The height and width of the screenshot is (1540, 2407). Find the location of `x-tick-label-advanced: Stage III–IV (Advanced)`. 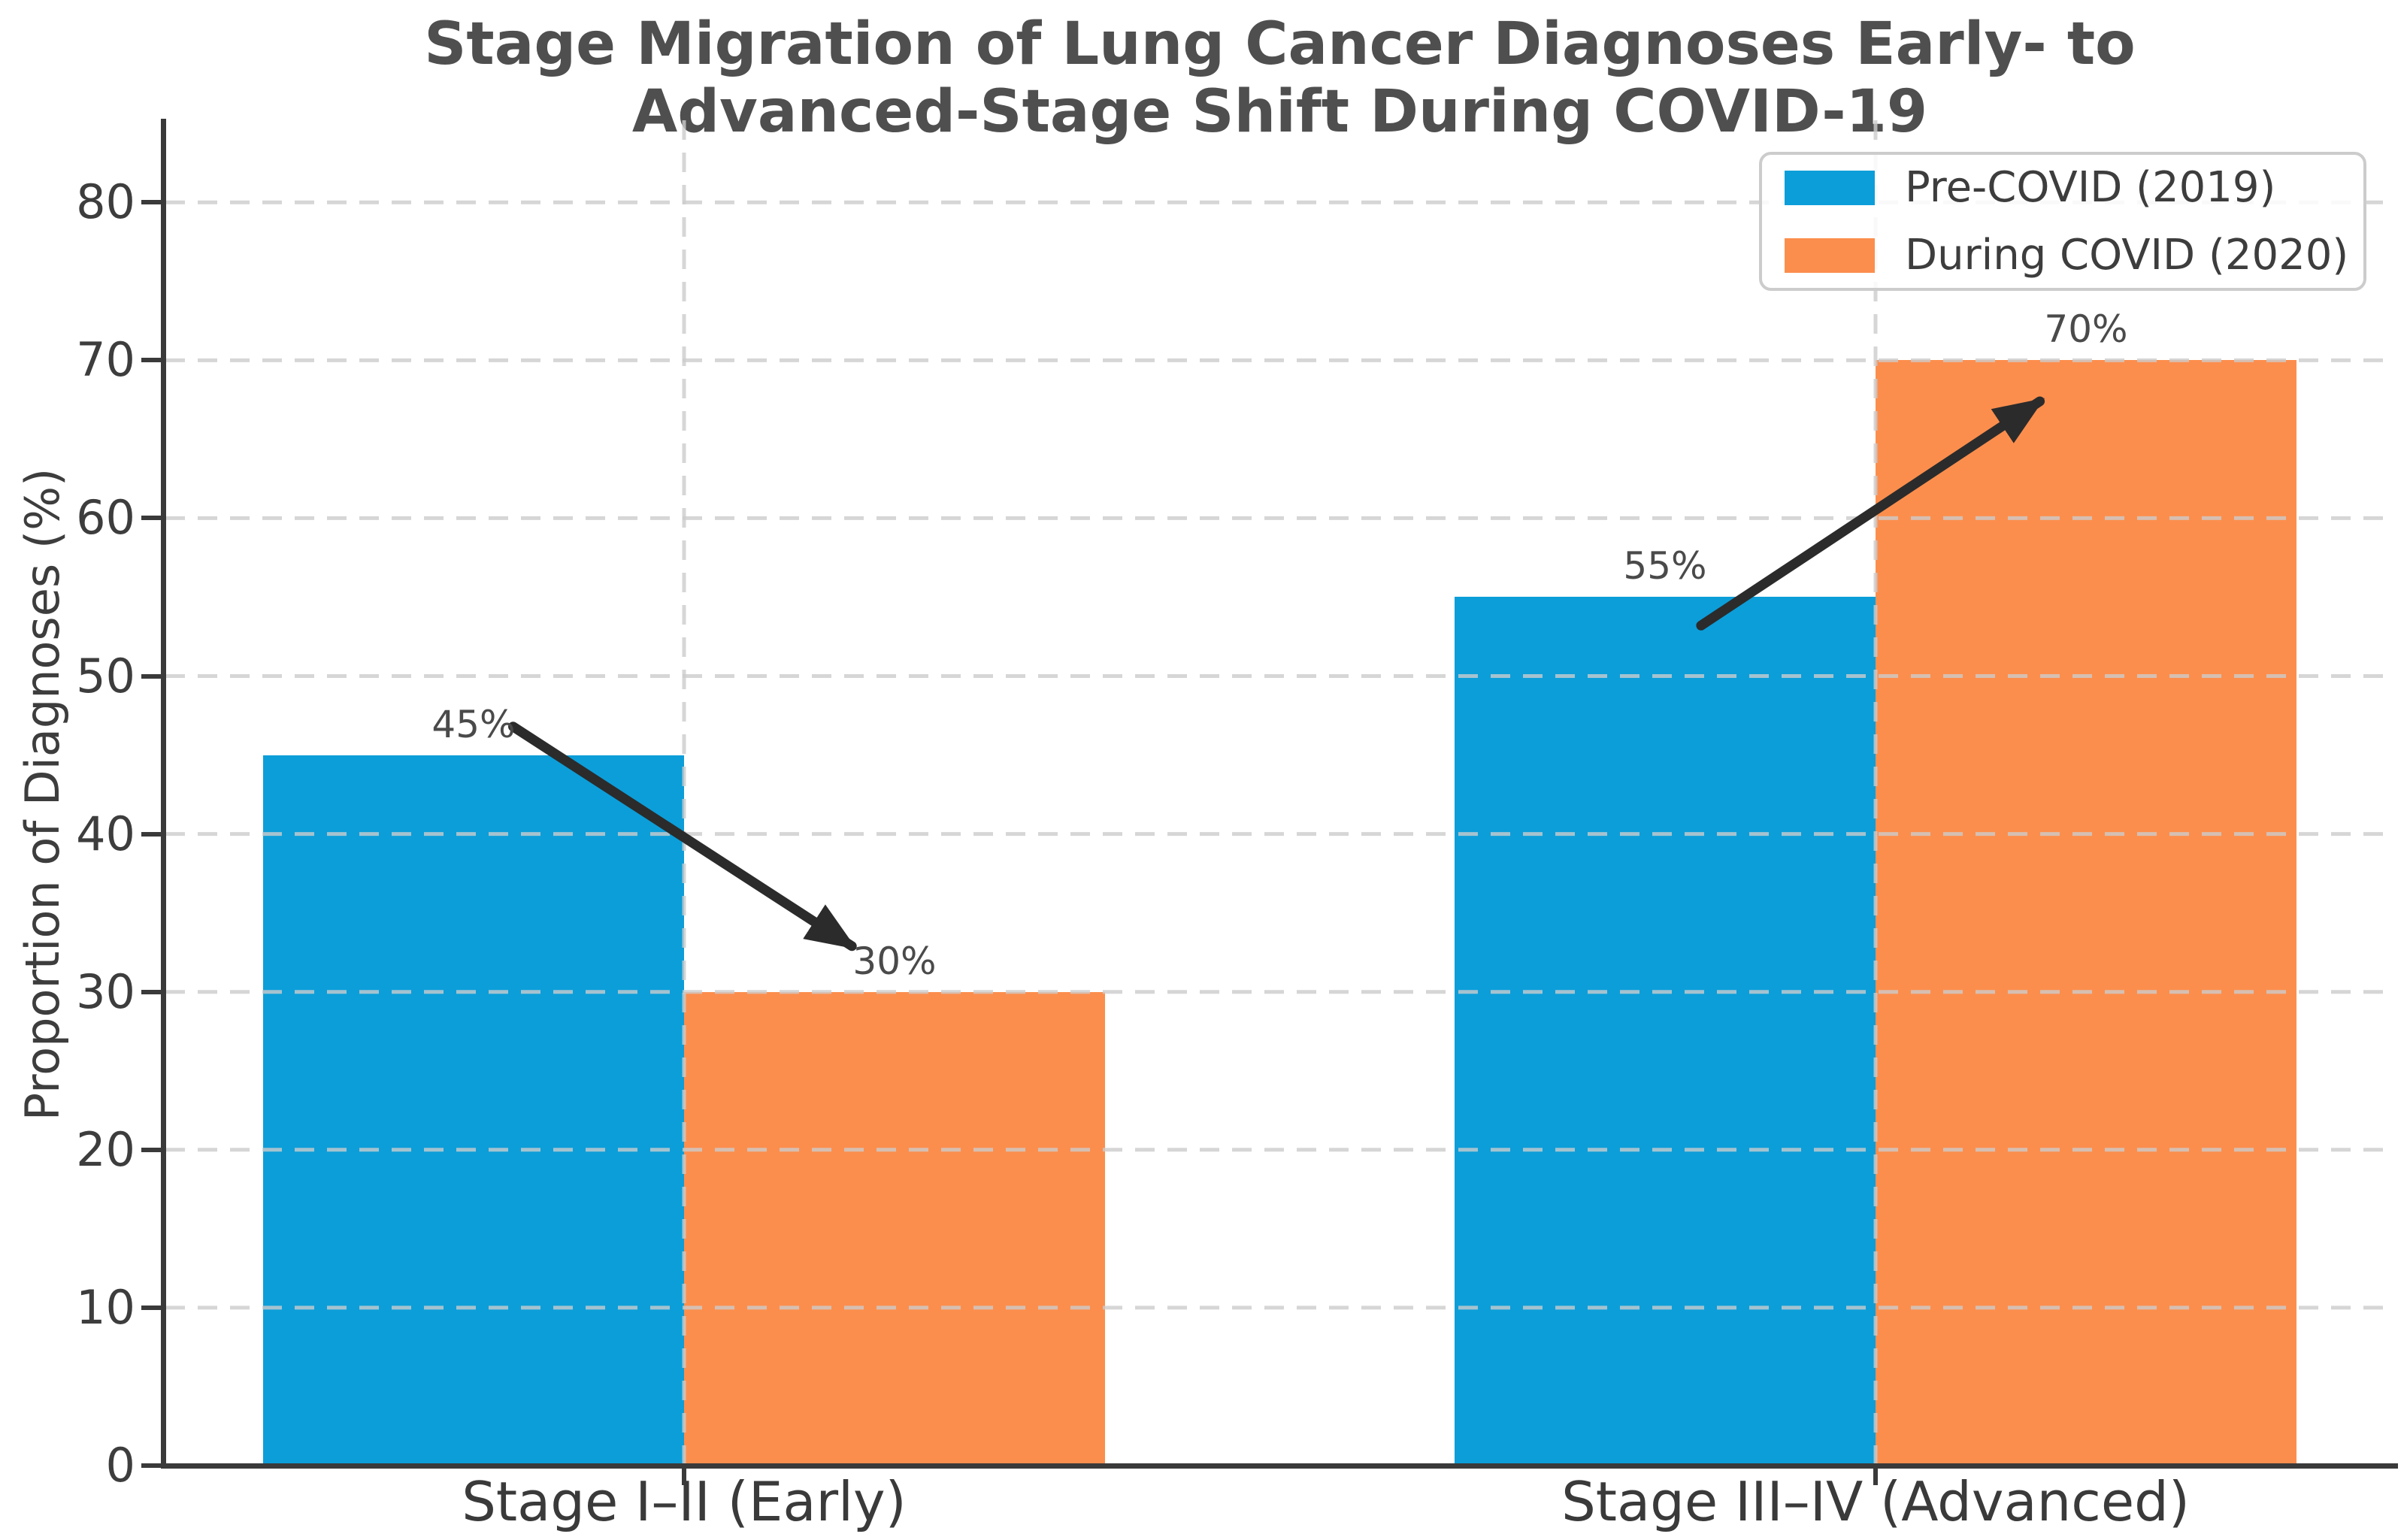

x-tick-label-advanced: Stage III–IV (Advanced) is located at coordinates (1876, 1501).